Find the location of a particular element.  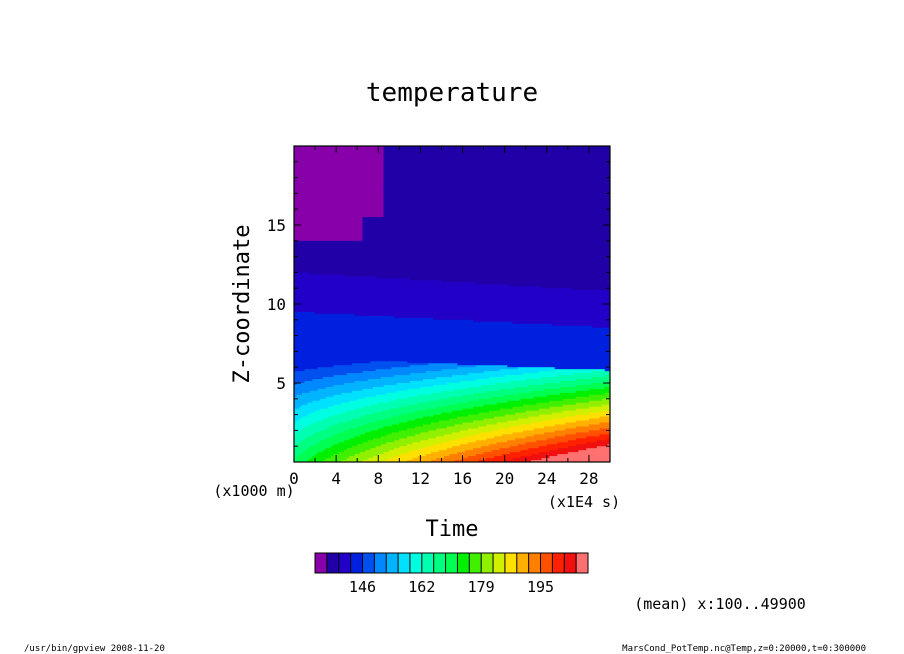

mean-note: (mean) x:100..49900 is located at coordinates (720, 604).